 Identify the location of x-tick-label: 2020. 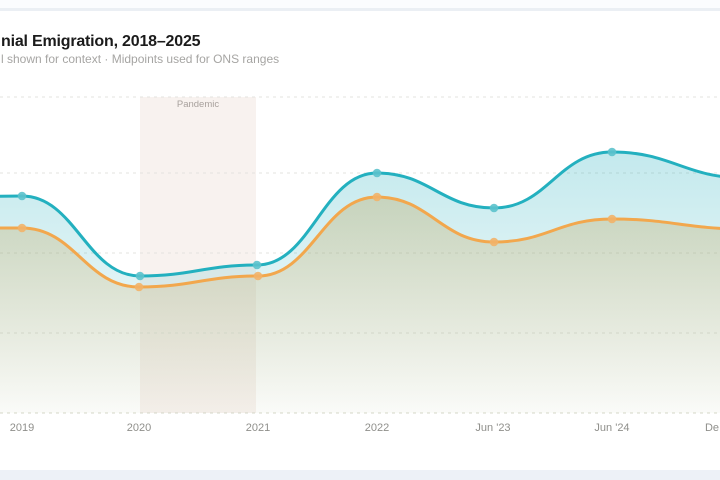
(139, 428).